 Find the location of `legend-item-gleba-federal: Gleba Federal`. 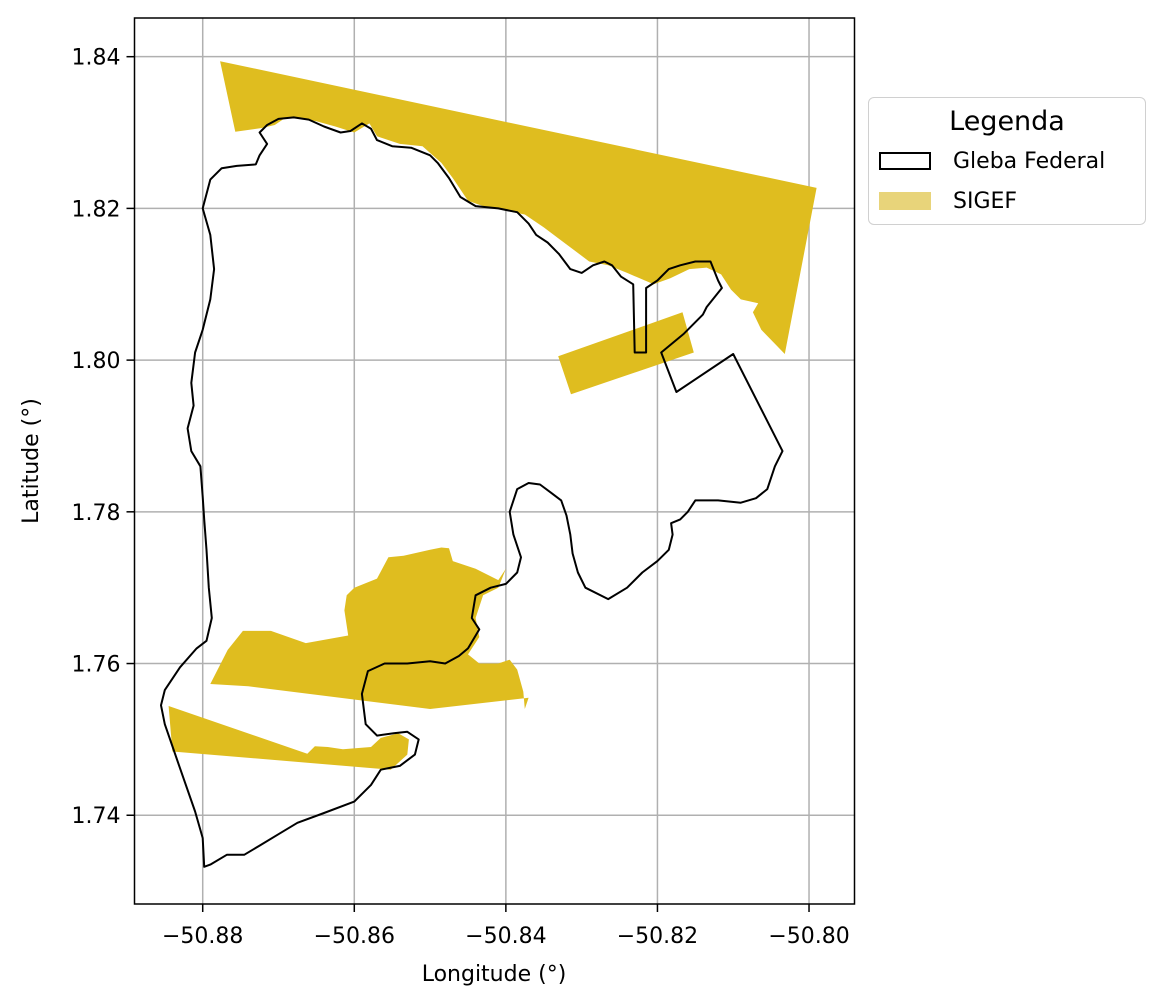

legend-item-gleba-federal: Gleba Federal is located at coordinates (992, 161).